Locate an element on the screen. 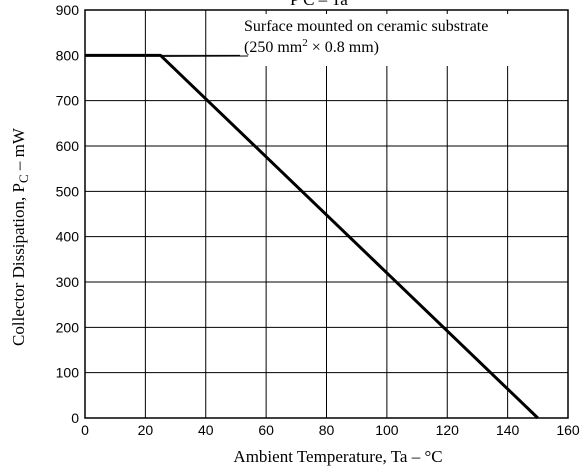  x-tick-label: 140 is located at coordinates (508, 430).